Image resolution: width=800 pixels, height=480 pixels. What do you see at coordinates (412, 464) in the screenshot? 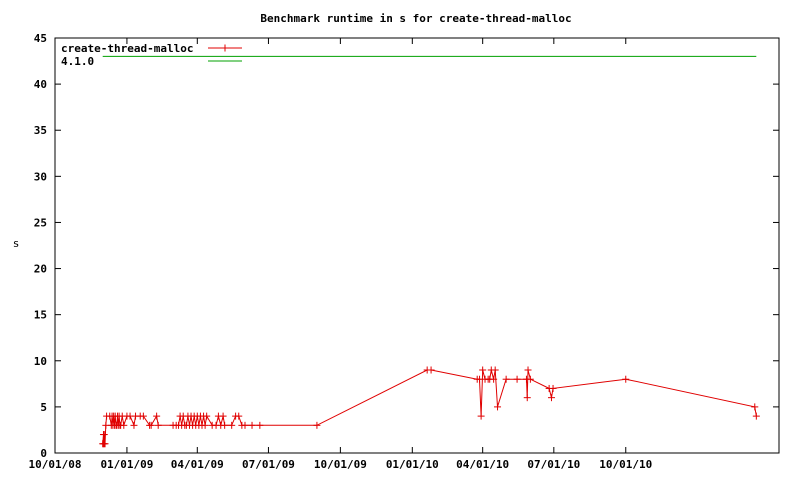
I see `x-tick-label: 01/01/10` at bounding box center [412, 464].